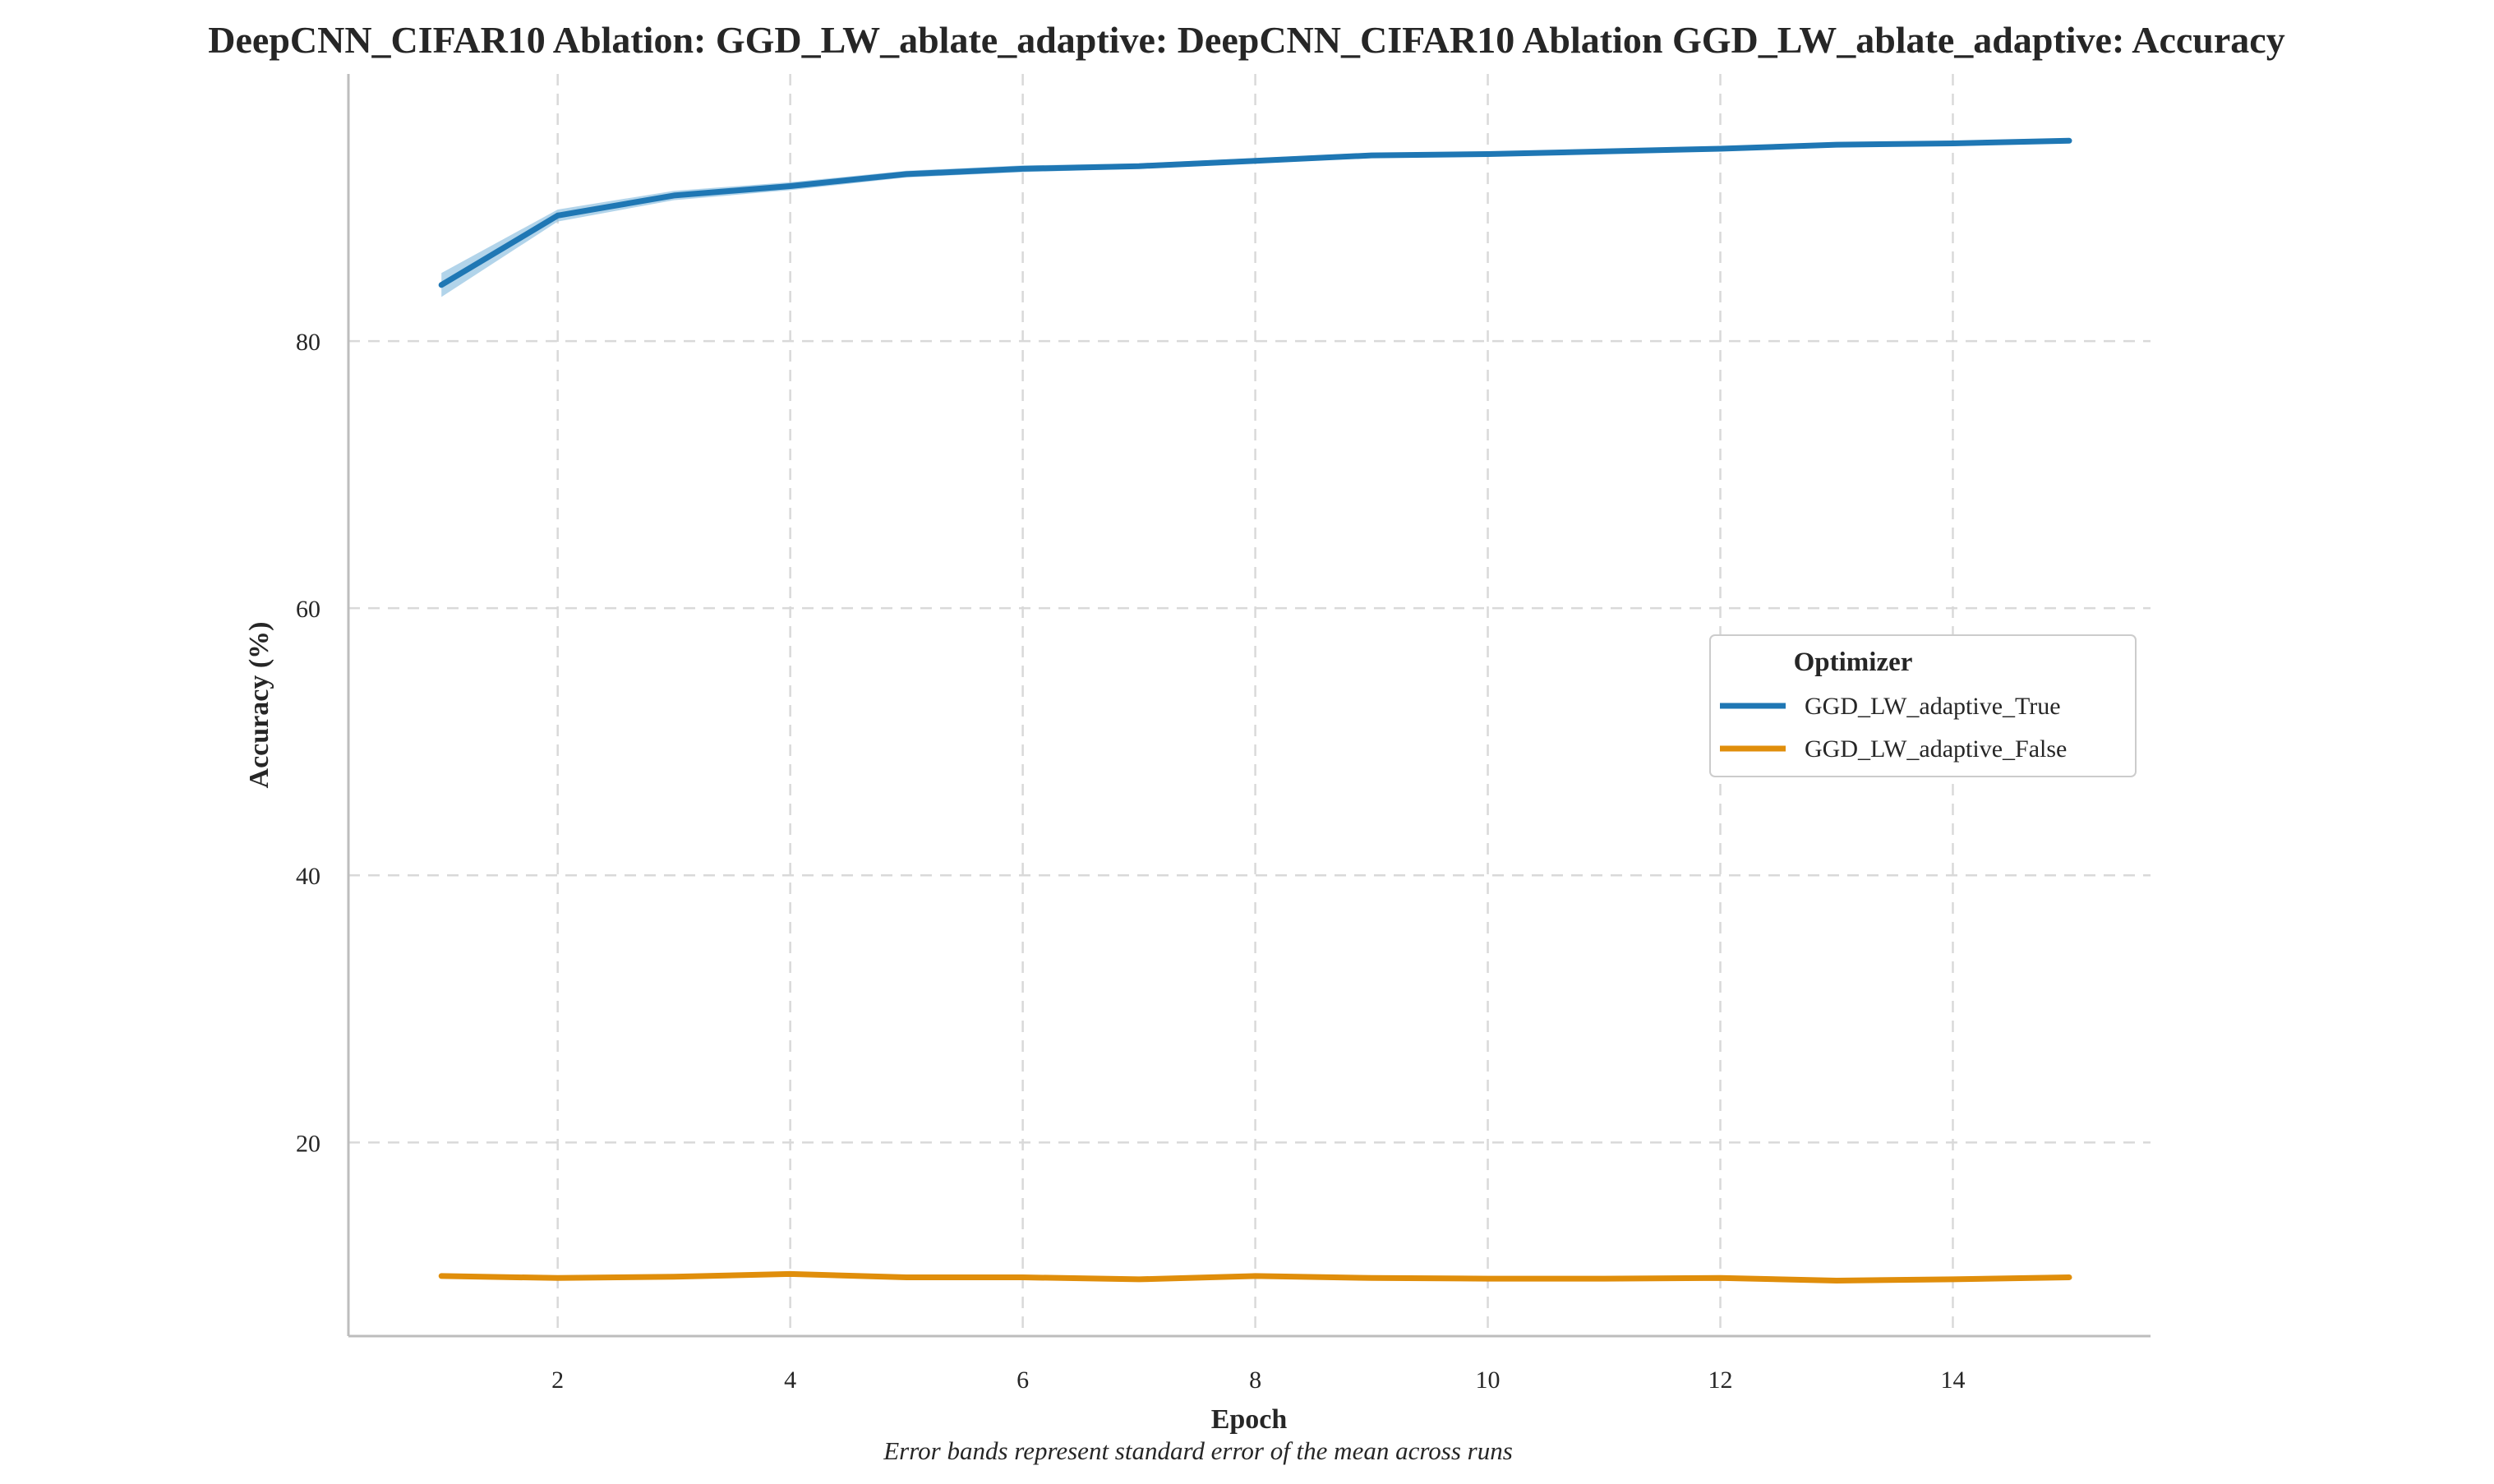  I want to click on x-tick-label: 6, so click(1023, 1380).